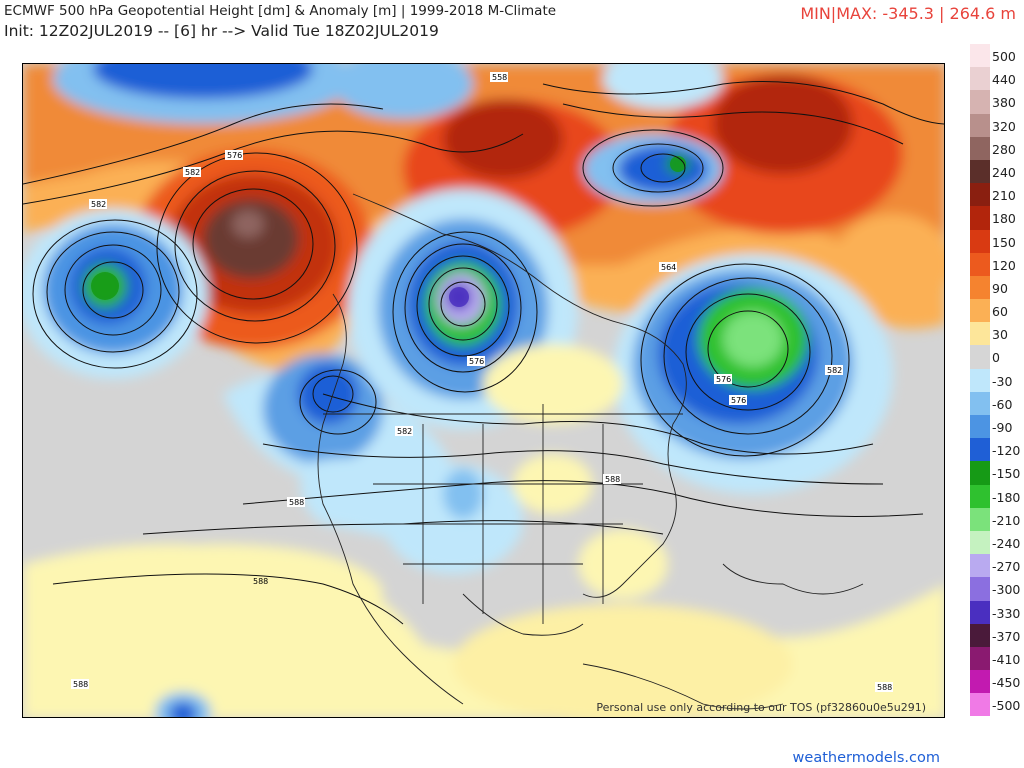 The width and height of the screenshot is (1024, 768). I want to click on colorbar-label: 150, so click(1004, 242).